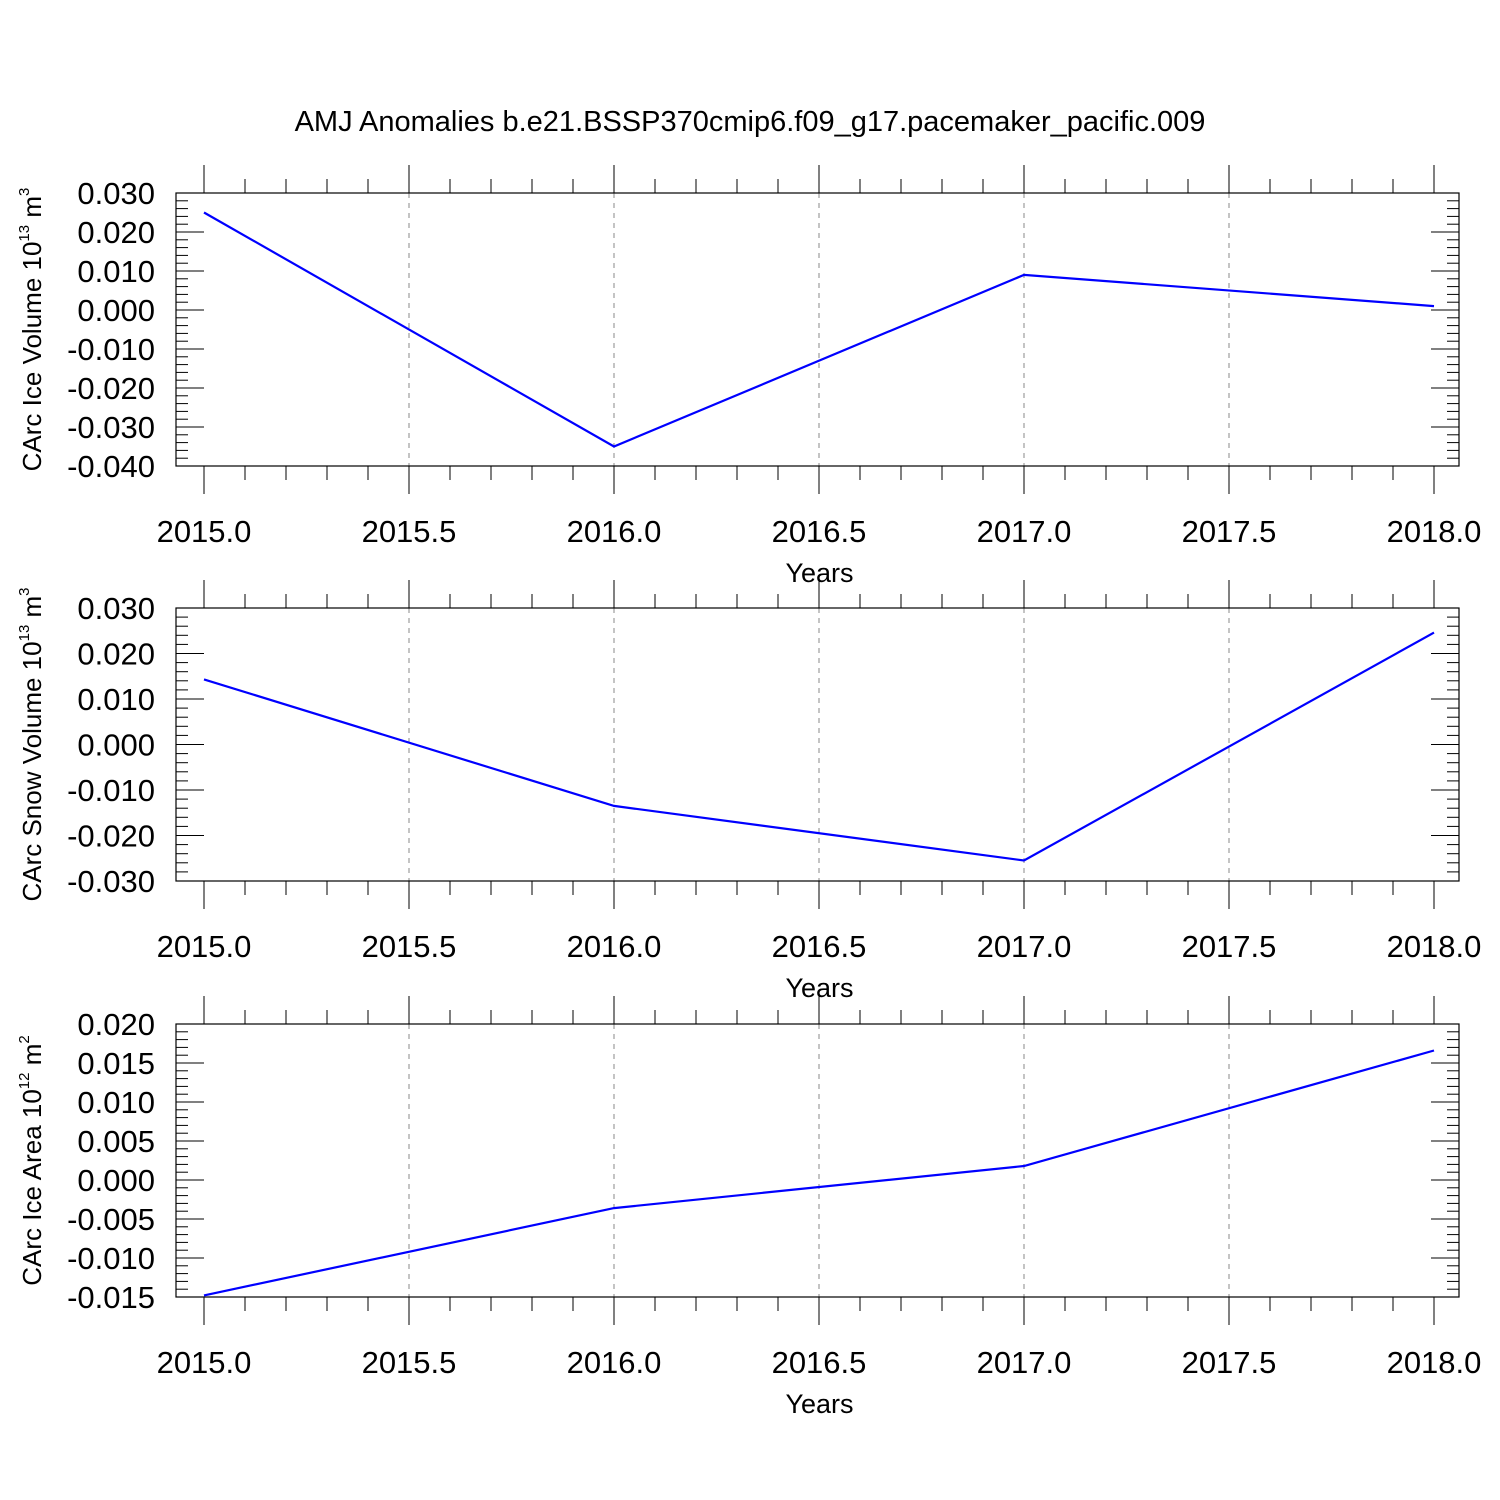 Image resolution: width=1500 pixels, height=1500 pixels. Describe the element at coordinates (111, 1219) in the screenshot. I see `y-tick-label: -0.005` at that location.